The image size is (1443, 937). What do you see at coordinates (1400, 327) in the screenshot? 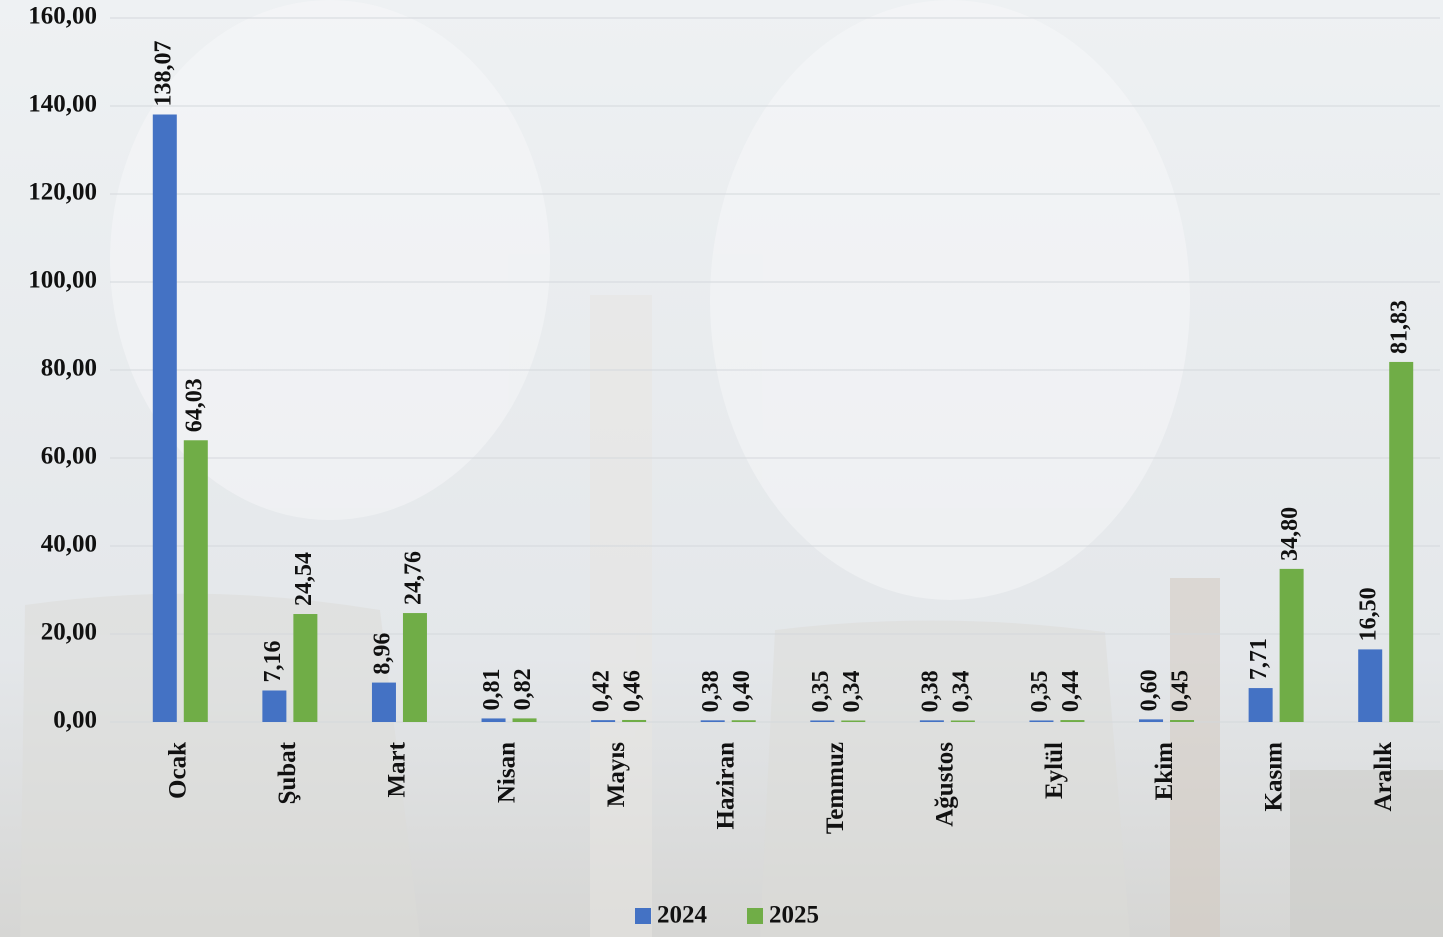
I see `value-label: 81,83` at bounding box center [1400, 327].